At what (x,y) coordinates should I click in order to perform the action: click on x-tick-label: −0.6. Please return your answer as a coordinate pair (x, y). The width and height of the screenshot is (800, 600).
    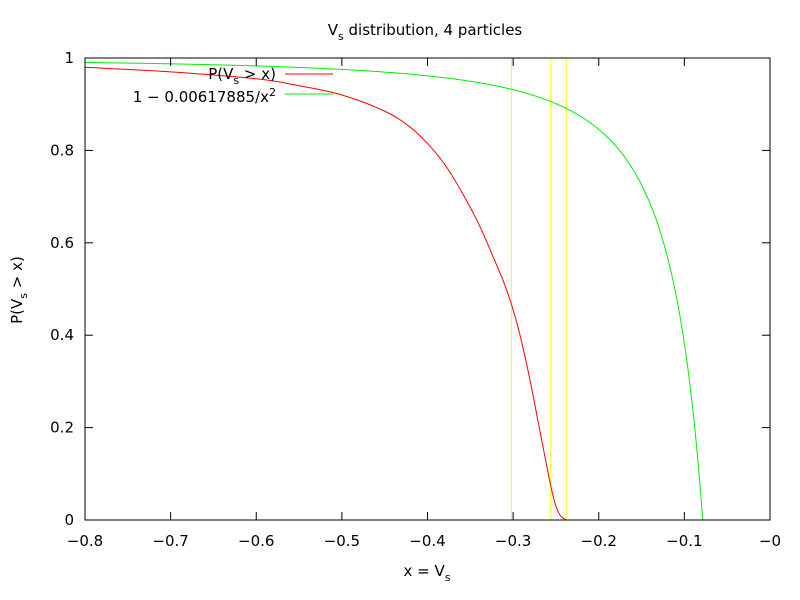
    Looking at the image, I should click on (256, 541).